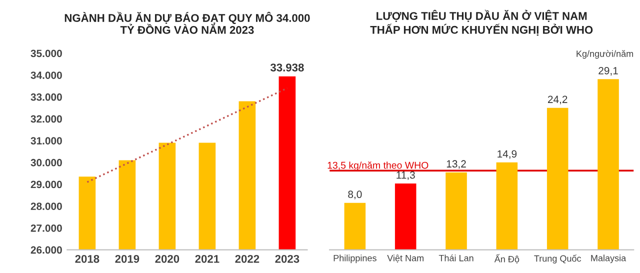 The height and width of the screenshot is (273, 640). I want to click on y-tick-label: 33.000, so click(46, 97).